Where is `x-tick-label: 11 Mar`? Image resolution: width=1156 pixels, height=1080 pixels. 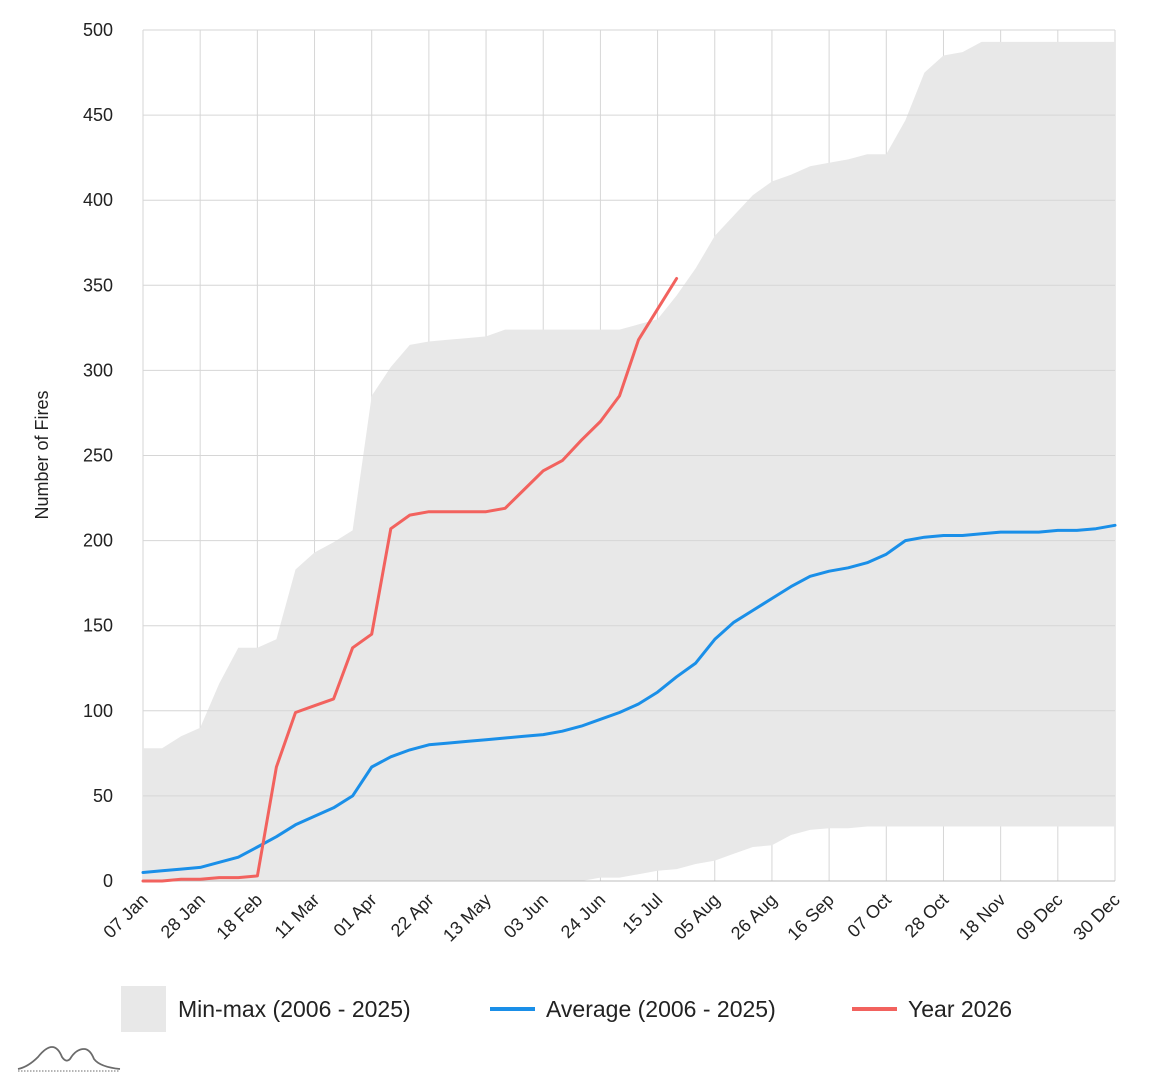
x-tick-label: 11 Mar is located at coordinates (297, 916).